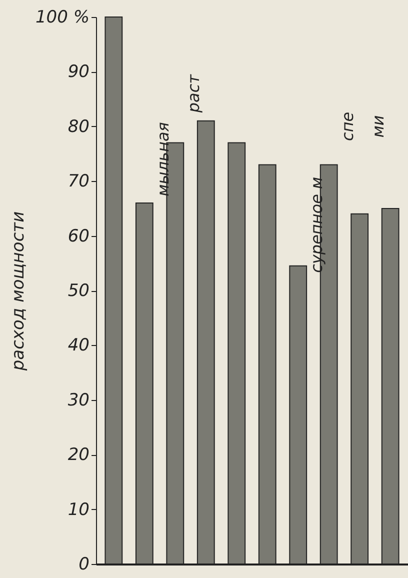 The height and width of the screenshot is (578, 408). Describe the element at coordinates (79, 291) in the screenshot. I see `y-tick-label: 50` at that location.